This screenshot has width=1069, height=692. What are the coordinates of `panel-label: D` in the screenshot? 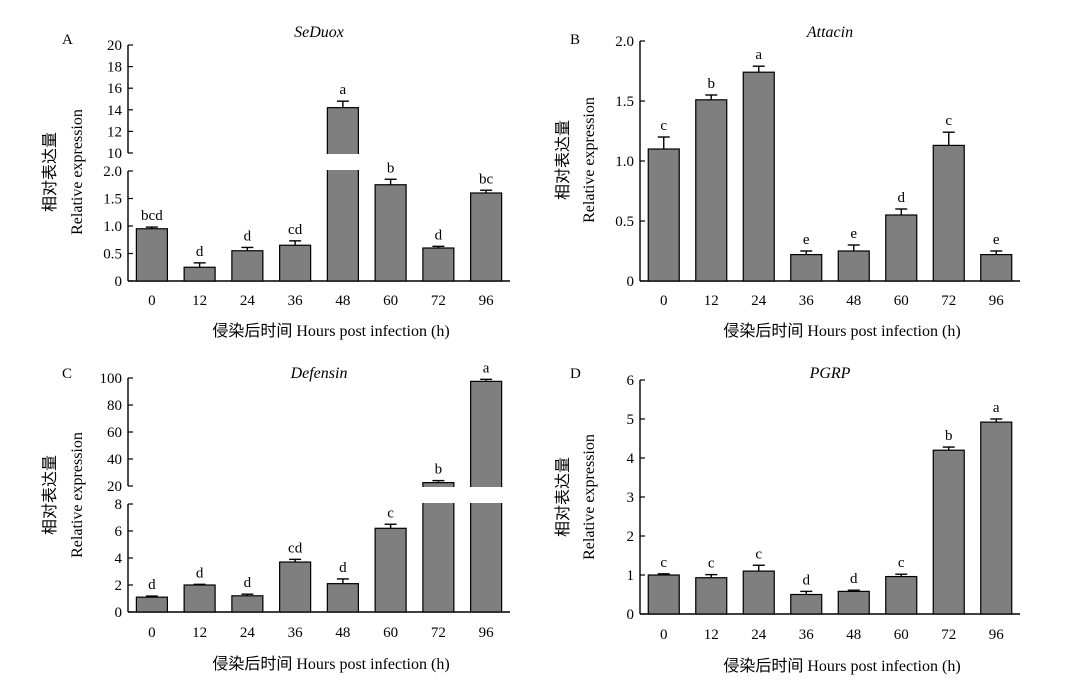 It's located at (575, 374).